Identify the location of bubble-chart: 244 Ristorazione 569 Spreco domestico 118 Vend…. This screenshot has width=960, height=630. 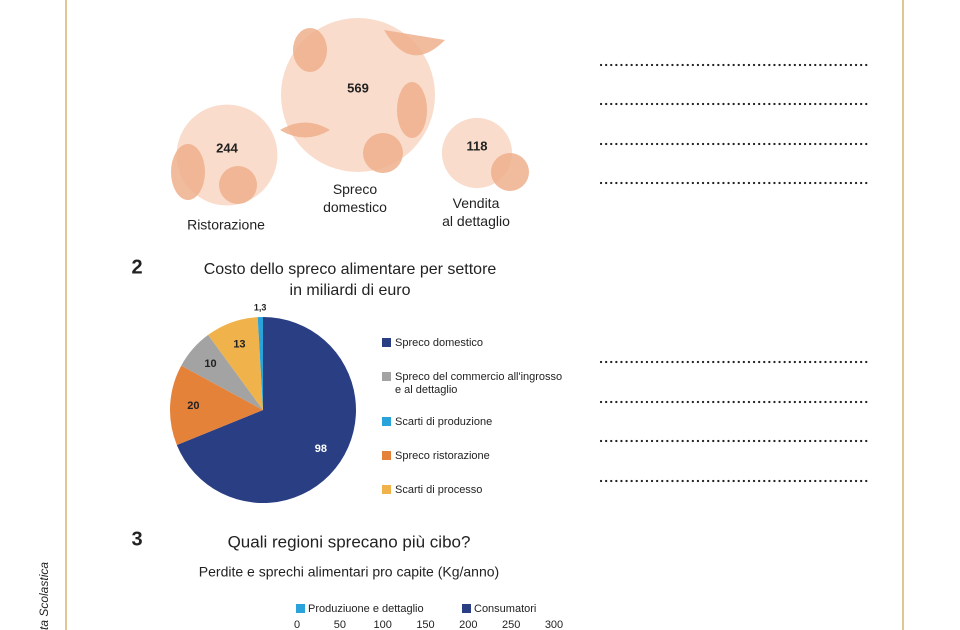
(344, 125).